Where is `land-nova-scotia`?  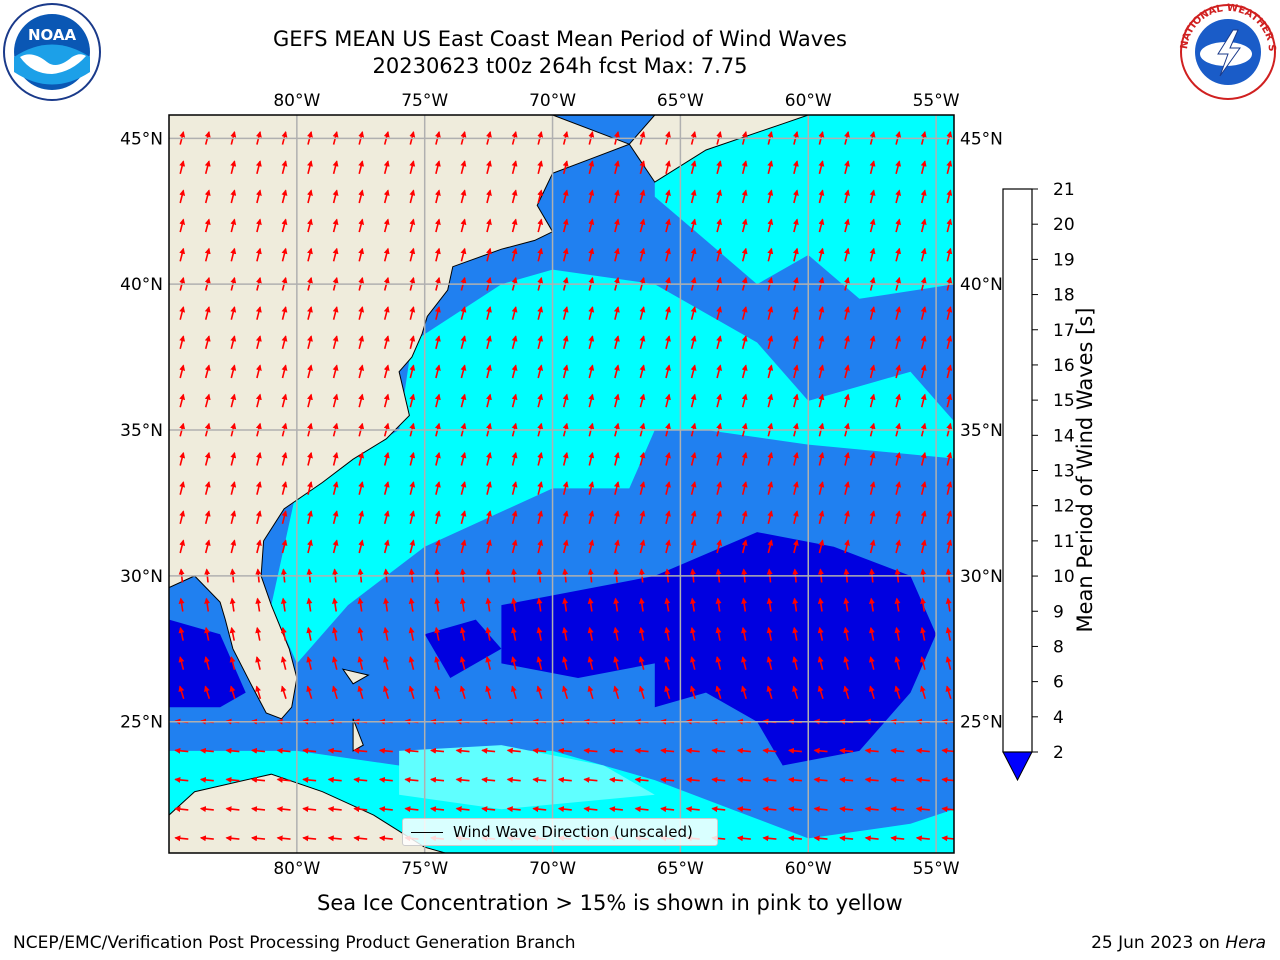 land-nova-scotia is located at coordinates (718, 149).